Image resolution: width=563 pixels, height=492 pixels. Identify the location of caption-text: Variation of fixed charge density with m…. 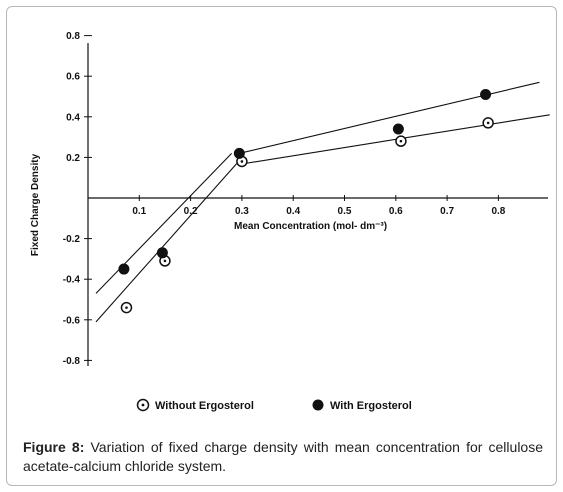
(283, 456).